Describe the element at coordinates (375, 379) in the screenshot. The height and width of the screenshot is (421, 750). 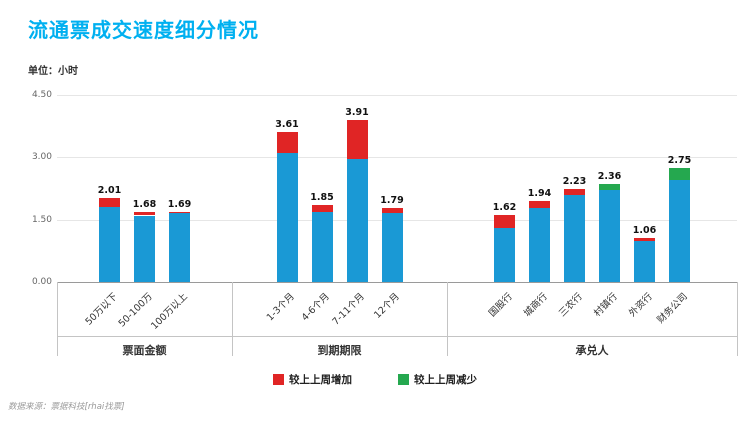
I see `chart-legend: 较上上周增加 较上上周减少` at that location.